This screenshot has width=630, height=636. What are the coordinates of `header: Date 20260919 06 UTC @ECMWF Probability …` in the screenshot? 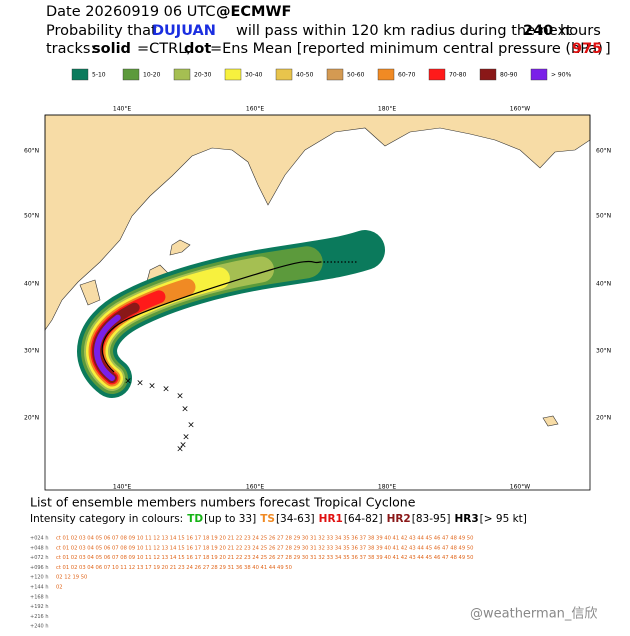 It's located at (328, 30).